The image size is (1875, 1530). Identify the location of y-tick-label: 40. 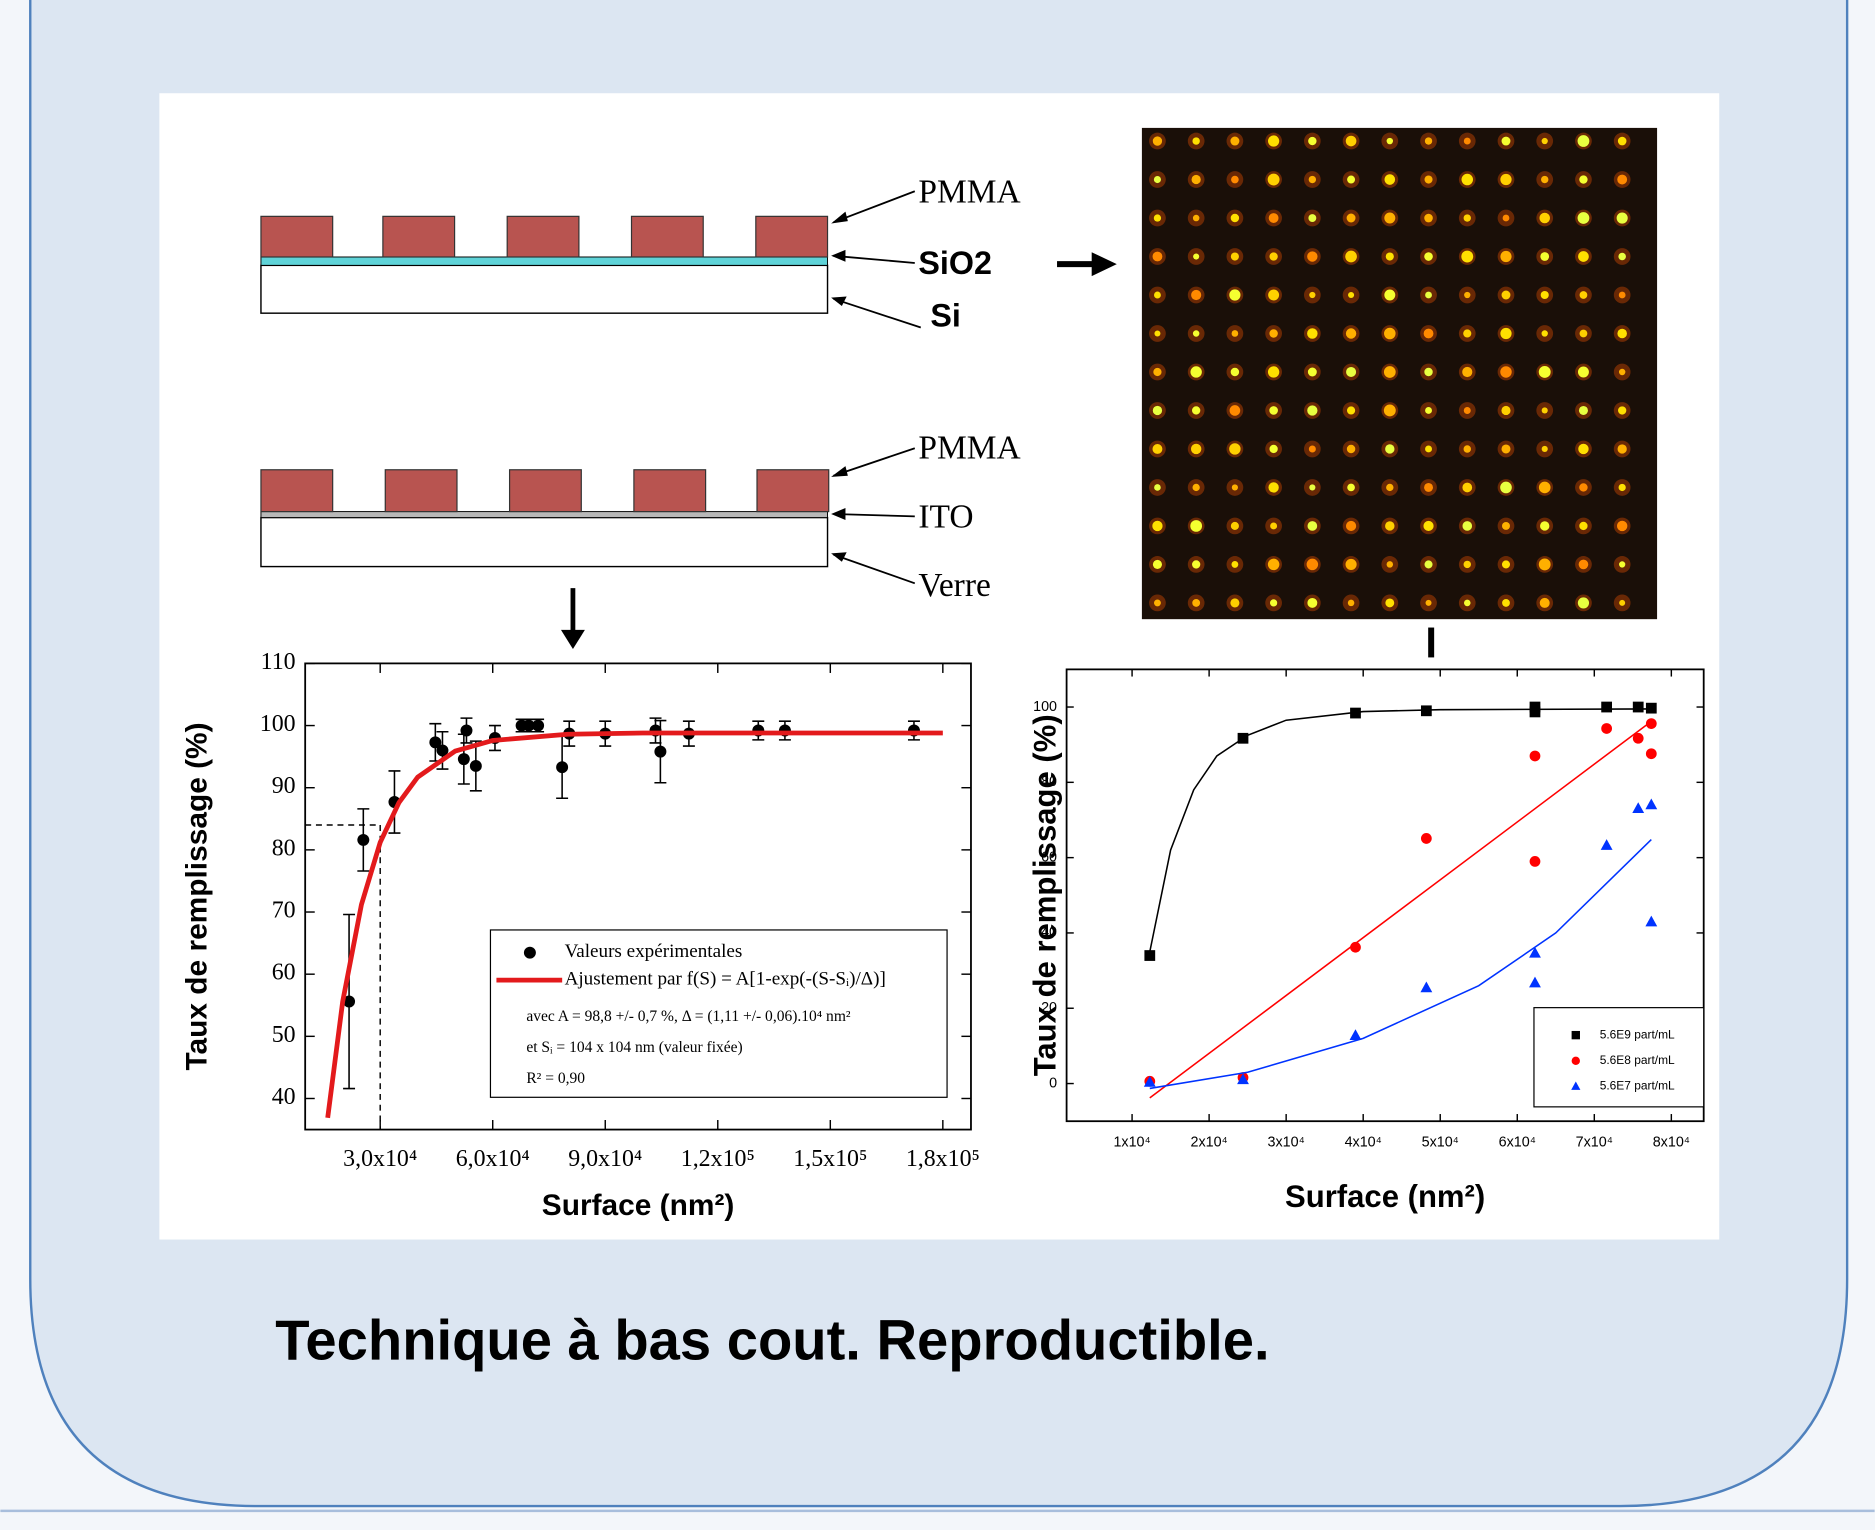
(284, 1097).